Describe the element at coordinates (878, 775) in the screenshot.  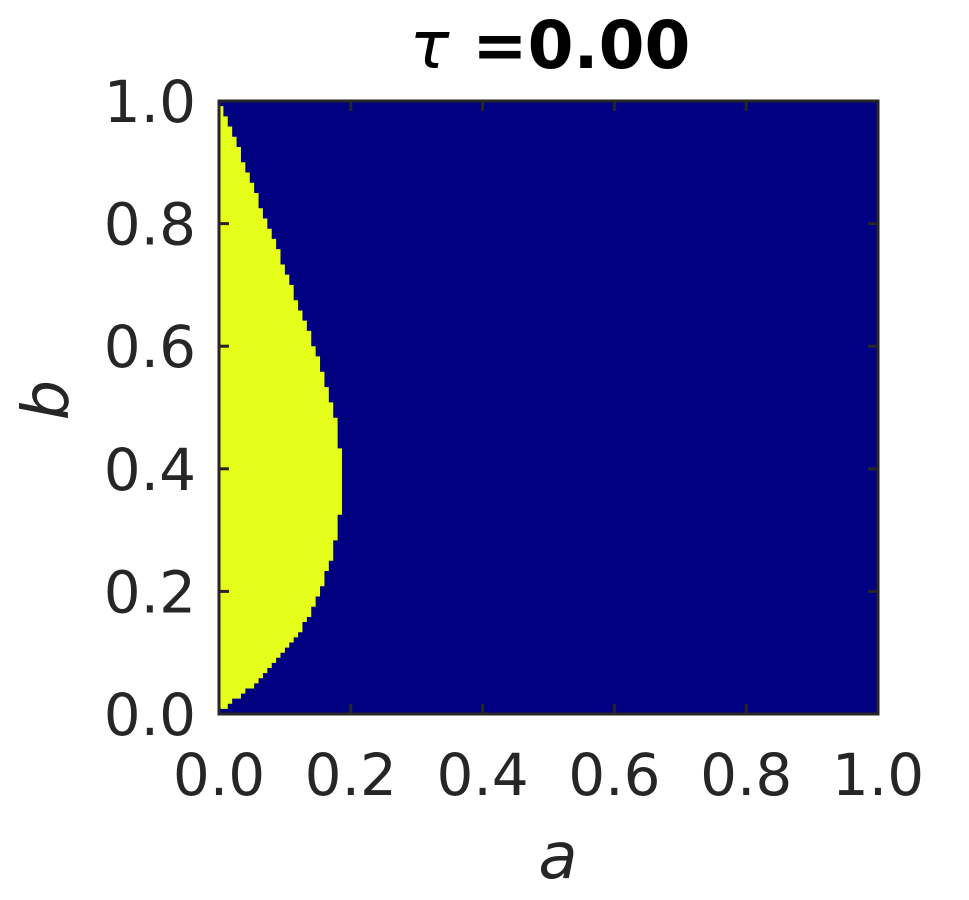
I see `x-tick-label: 1.0` at that location.